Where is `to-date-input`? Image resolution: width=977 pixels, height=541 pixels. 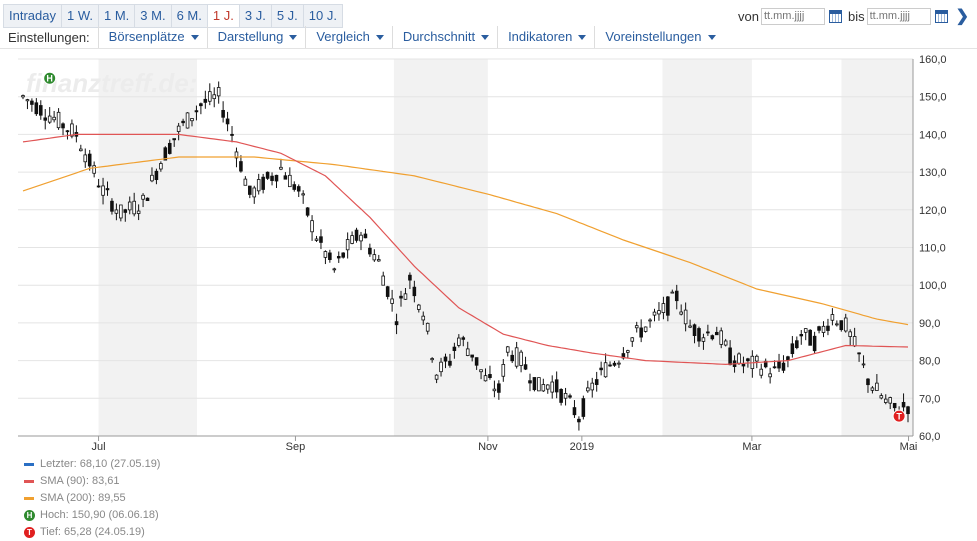 to-date-input is located at coordinates (898, 16).